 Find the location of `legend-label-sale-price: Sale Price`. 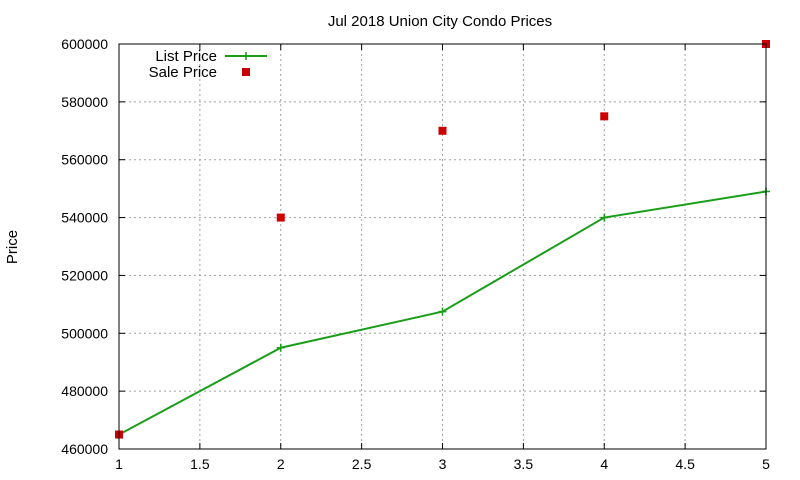

legend-label-sale-price: Sale Price is located at coordinates (183, 72).